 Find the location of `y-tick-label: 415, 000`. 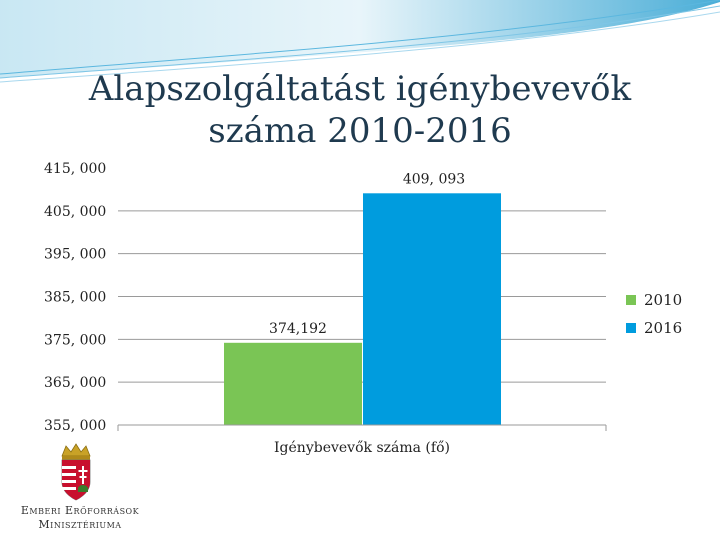

y-tick-label: 415, 000 is located at coordinates (75, 169).